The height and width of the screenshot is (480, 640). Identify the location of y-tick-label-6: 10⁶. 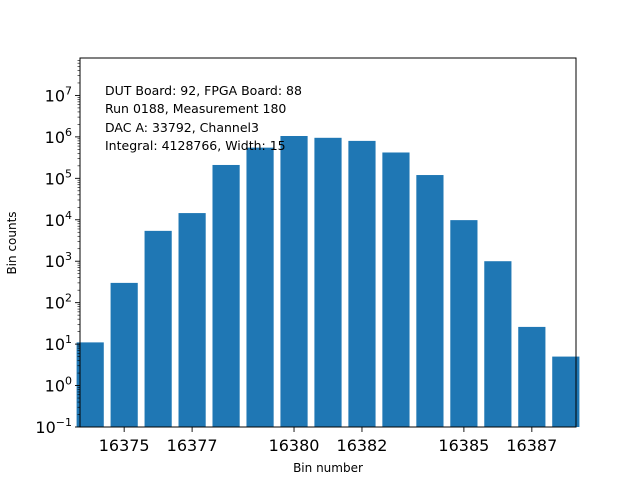
(58, 136).